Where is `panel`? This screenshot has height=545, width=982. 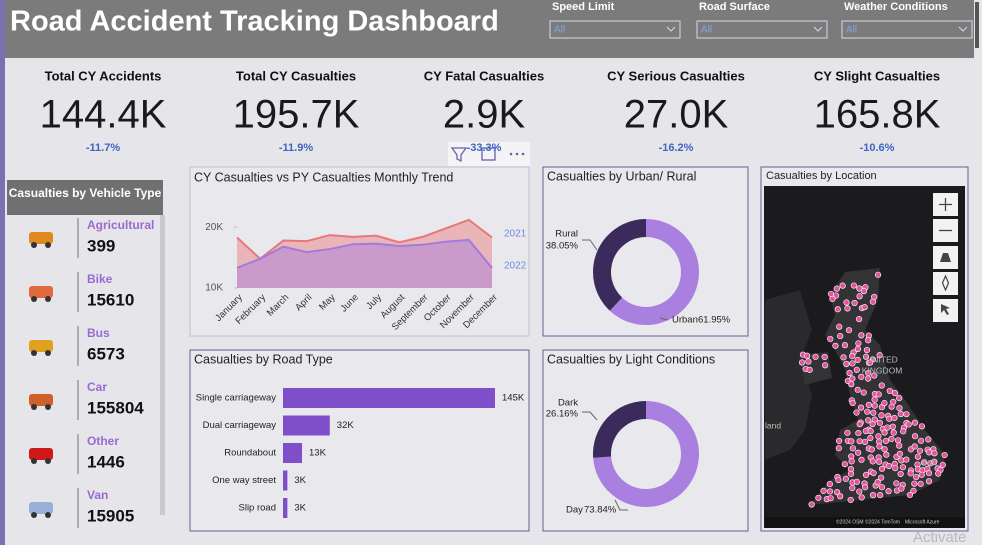
panel is located at coordinates (359, 251).